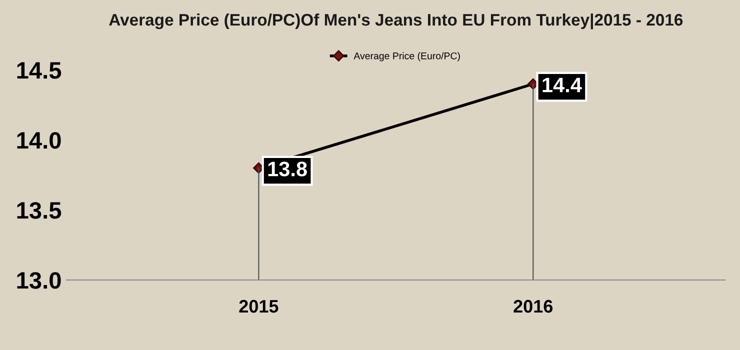 The width and height of the screenshot is (740, 350). Describe the element at coordinates (258, 306) in the screenshot. I see `x-tick-label: 2015` at that location.